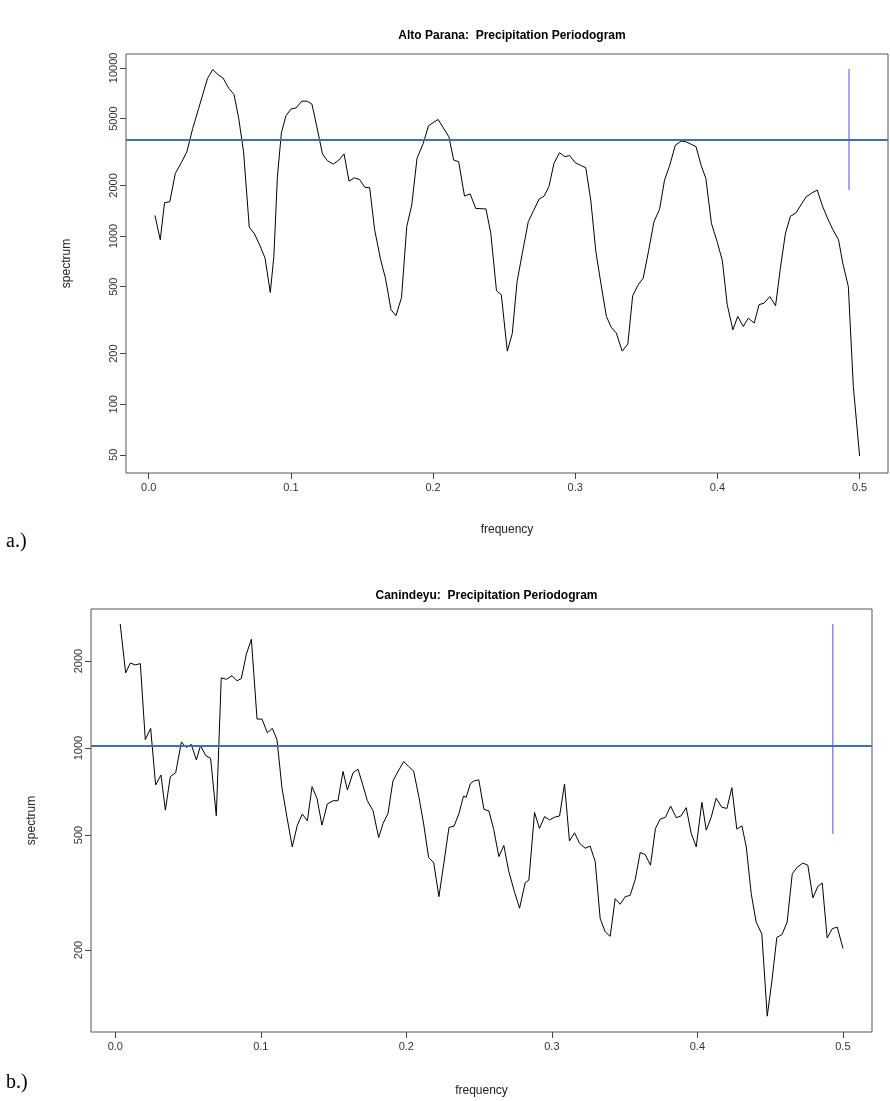 The image size is (890, 1101). Describe the element at coordinates (112, 454) in the screenshot. I see `y-tick-label: 50` at that location.